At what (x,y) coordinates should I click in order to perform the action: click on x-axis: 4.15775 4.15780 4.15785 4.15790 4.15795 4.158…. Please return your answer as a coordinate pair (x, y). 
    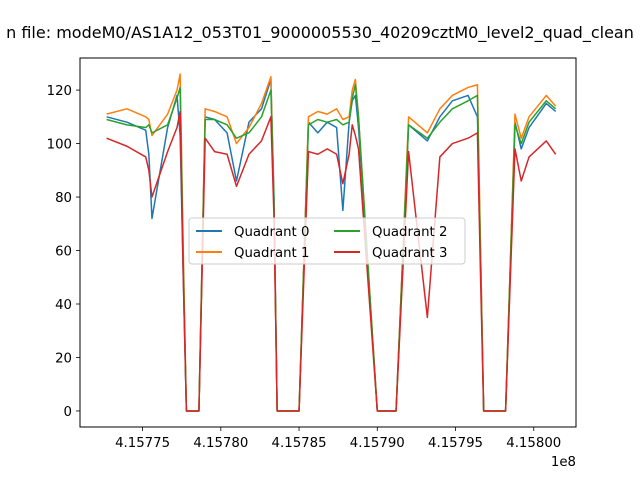
    Looking at the image, I should click on (338, 439).